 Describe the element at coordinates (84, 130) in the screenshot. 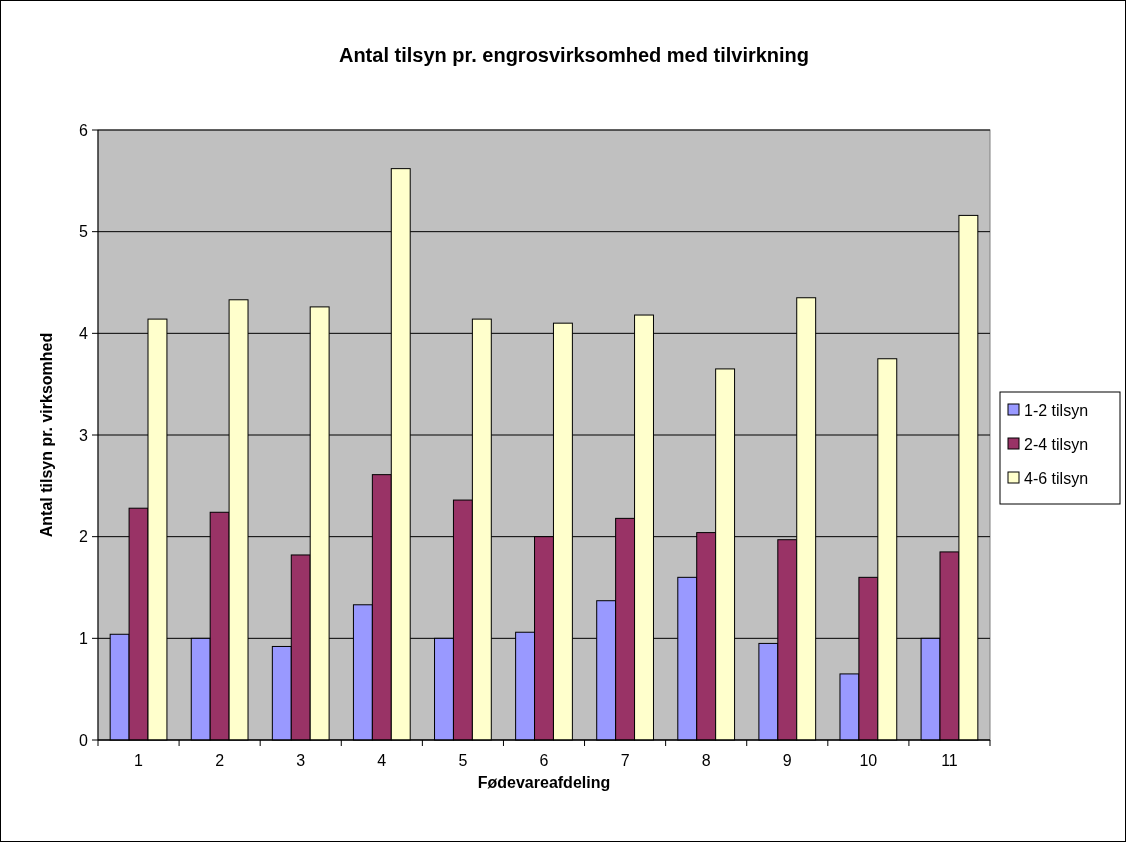

I see `y-tick-label: 6` at that location.